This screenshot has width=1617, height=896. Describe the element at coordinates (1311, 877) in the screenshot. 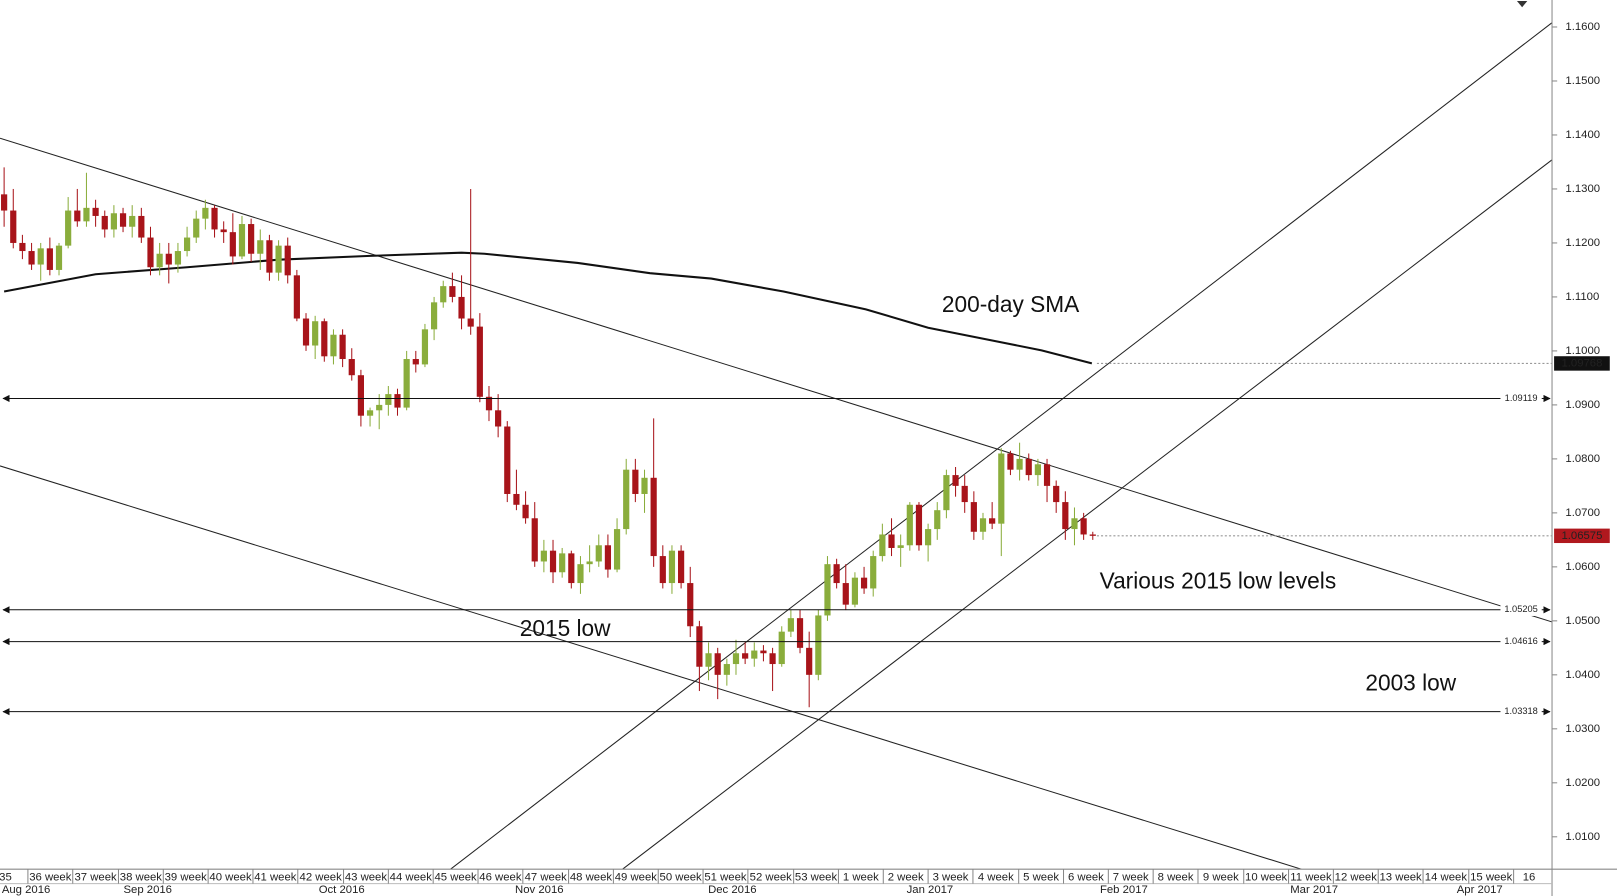

I see `x-tick-label: 11 week` at that location.